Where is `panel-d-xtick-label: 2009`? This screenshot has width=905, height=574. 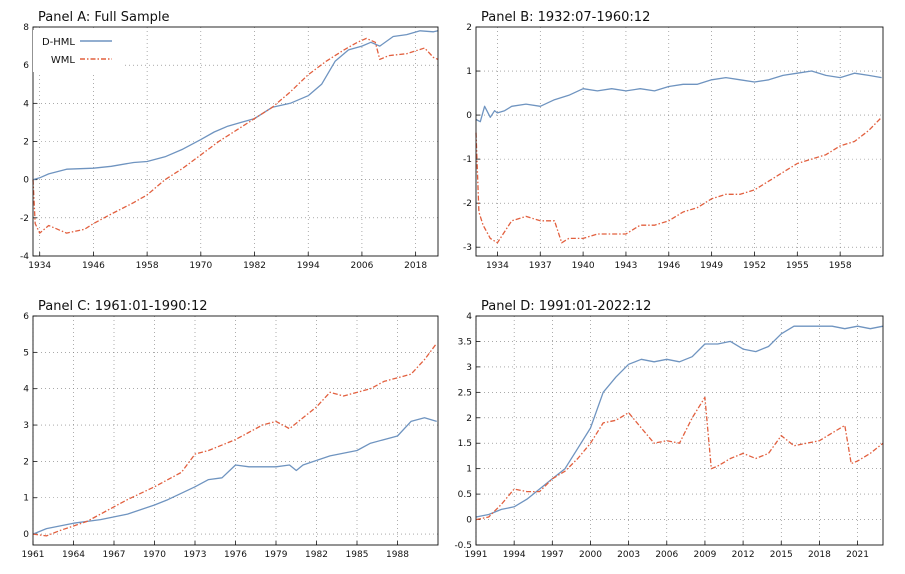
panel-d-xtick-label: 2009 is located at coordinates (704, 555).